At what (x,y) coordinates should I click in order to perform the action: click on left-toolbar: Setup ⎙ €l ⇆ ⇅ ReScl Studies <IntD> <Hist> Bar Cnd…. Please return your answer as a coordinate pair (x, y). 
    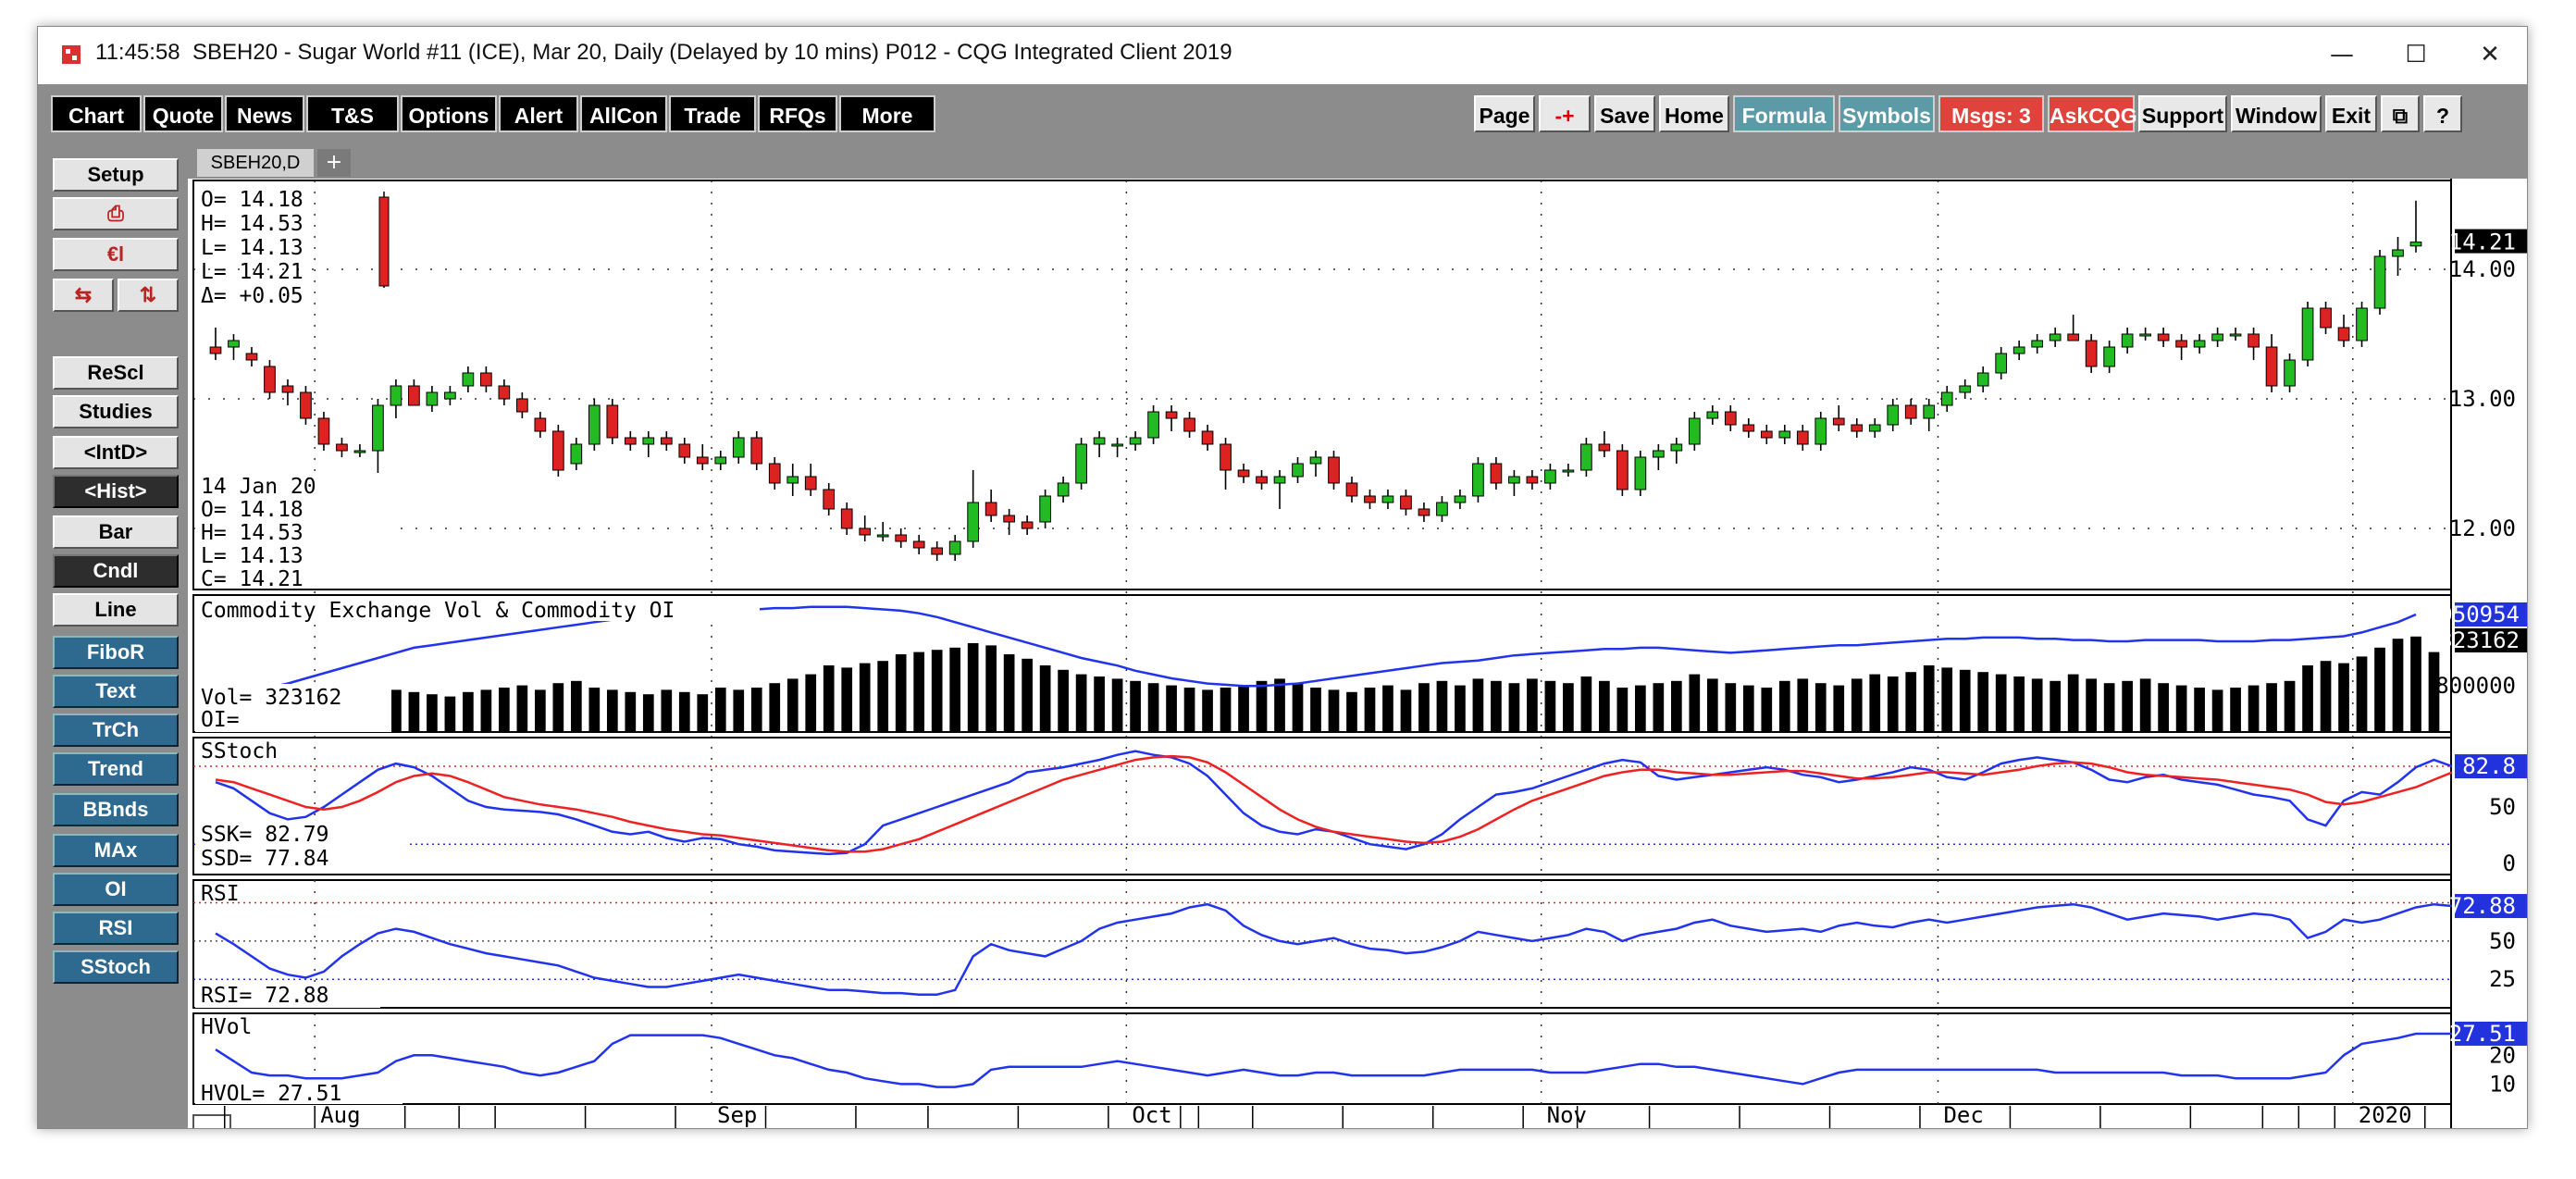
    Looking at the image, I should click on (113, 636).